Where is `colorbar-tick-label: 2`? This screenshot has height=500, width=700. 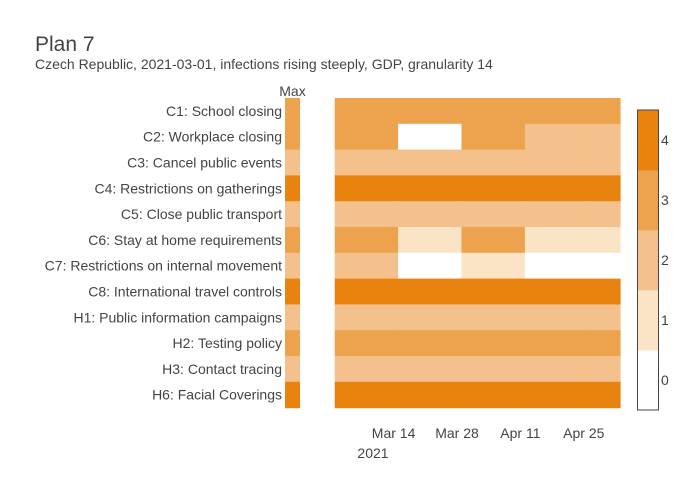
colorbar-tick-label: 2 is located at coordinates (665, 260).